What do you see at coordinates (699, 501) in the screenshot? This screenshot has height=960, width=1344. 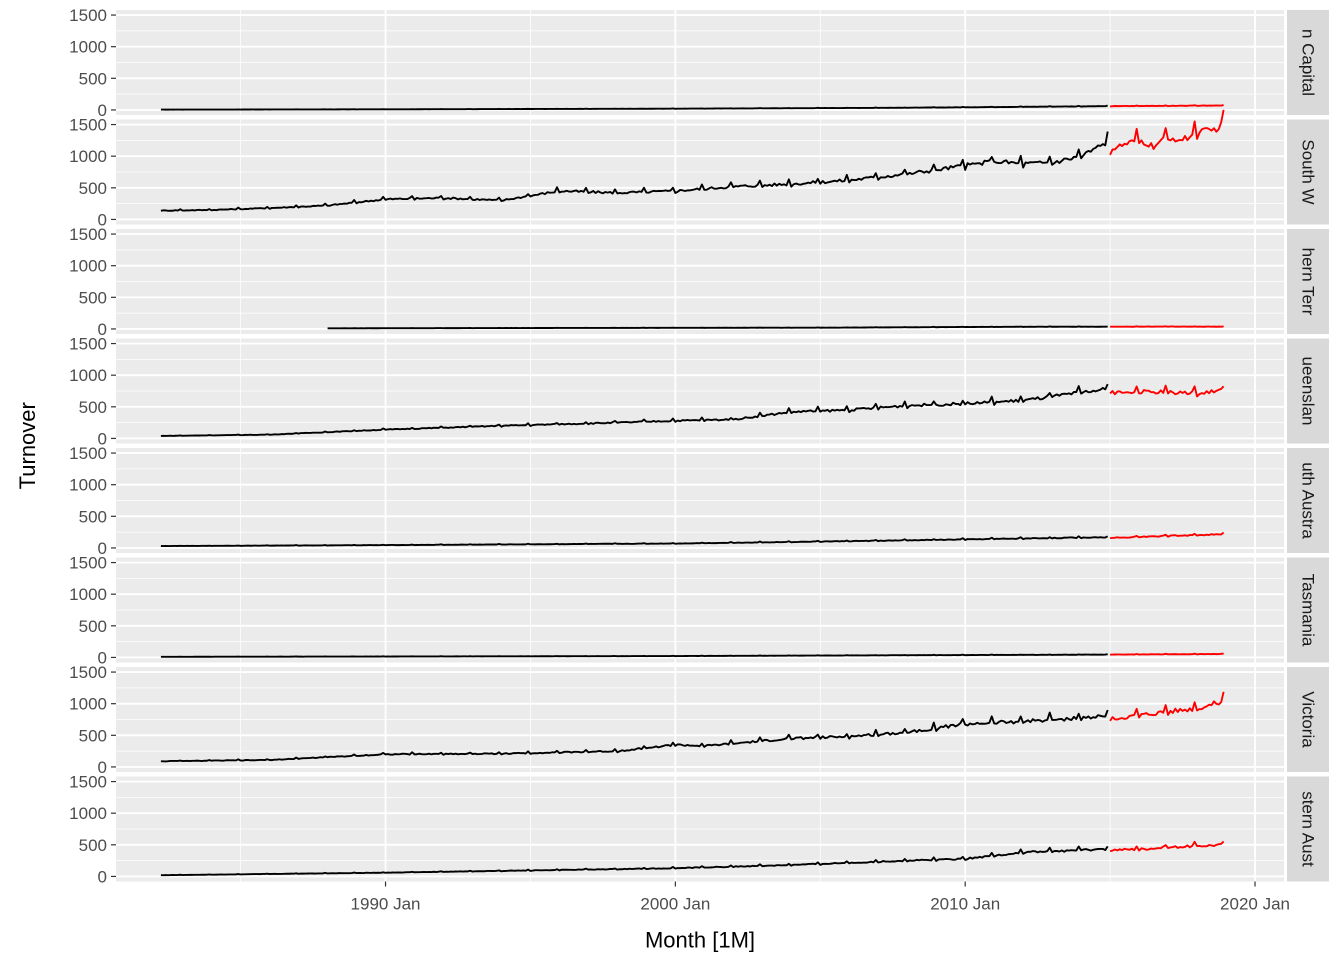 I see `facet-panel: 0 500 1000 1500 uth Austra` at bounding box center [699, 501].